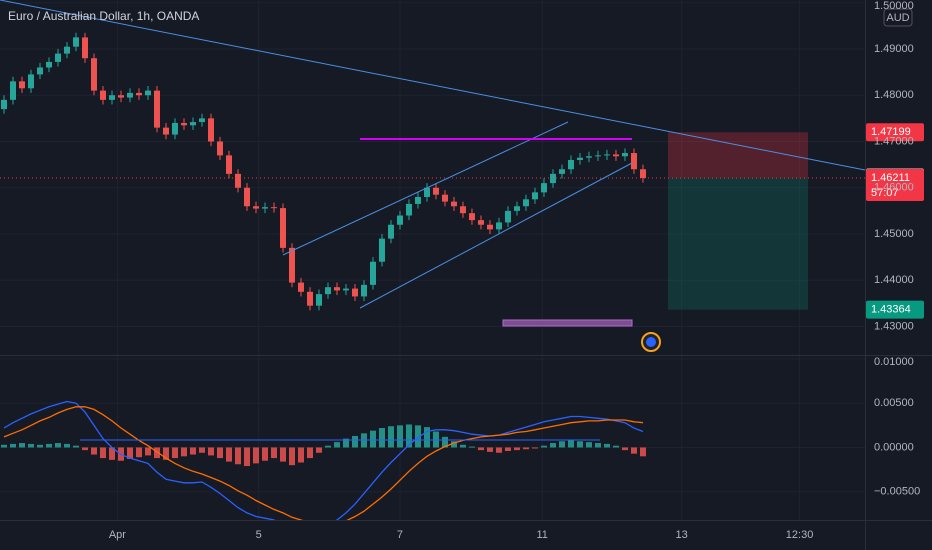  What do you see at coordinates (885, 193) in the screenshot?
I see `countdown: 57:07` at bounding box center [885, 193].